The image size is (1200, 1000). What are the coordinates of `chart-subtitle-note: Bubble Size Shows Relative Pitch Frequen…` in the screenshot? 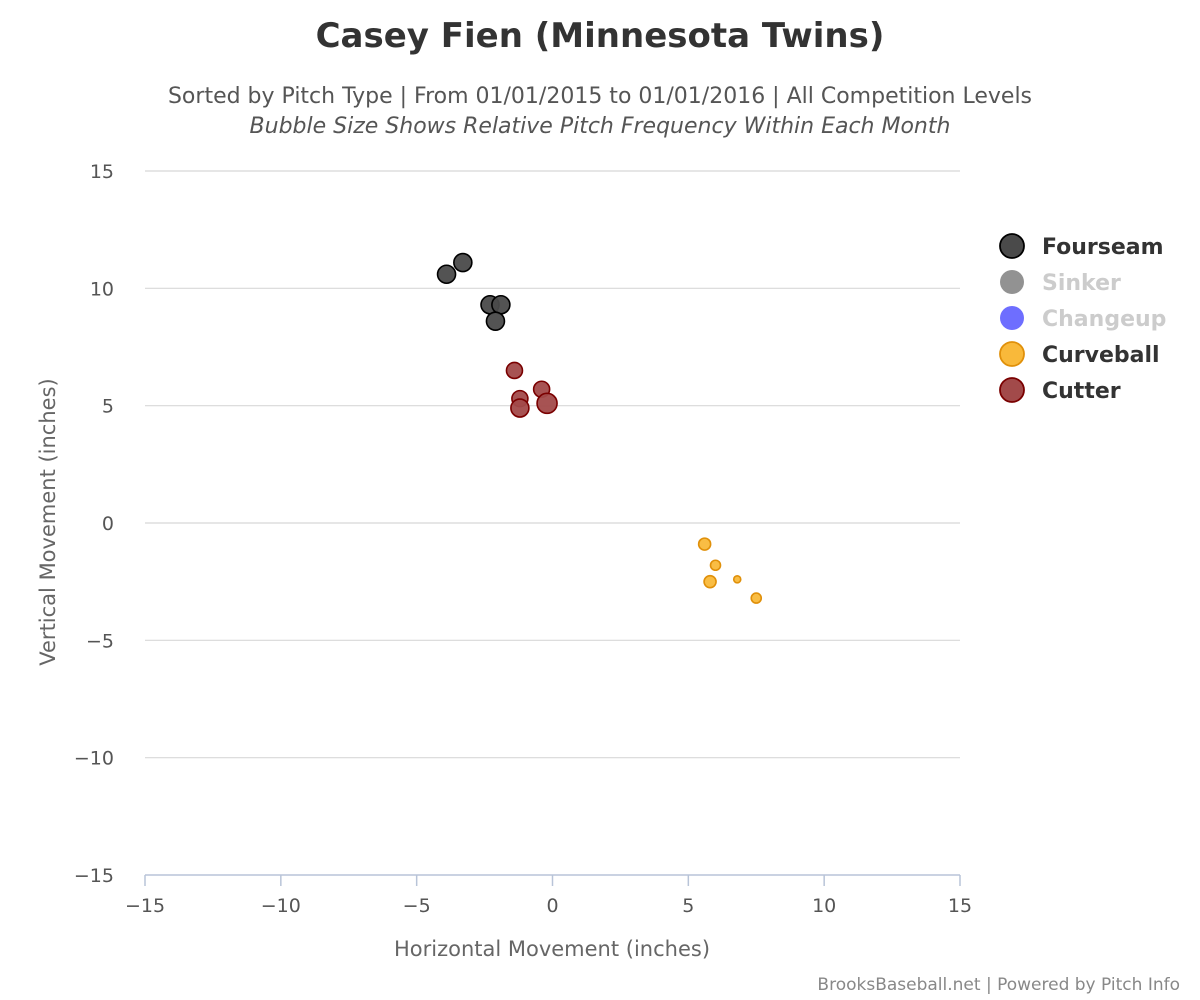 It's located at (600, 126).